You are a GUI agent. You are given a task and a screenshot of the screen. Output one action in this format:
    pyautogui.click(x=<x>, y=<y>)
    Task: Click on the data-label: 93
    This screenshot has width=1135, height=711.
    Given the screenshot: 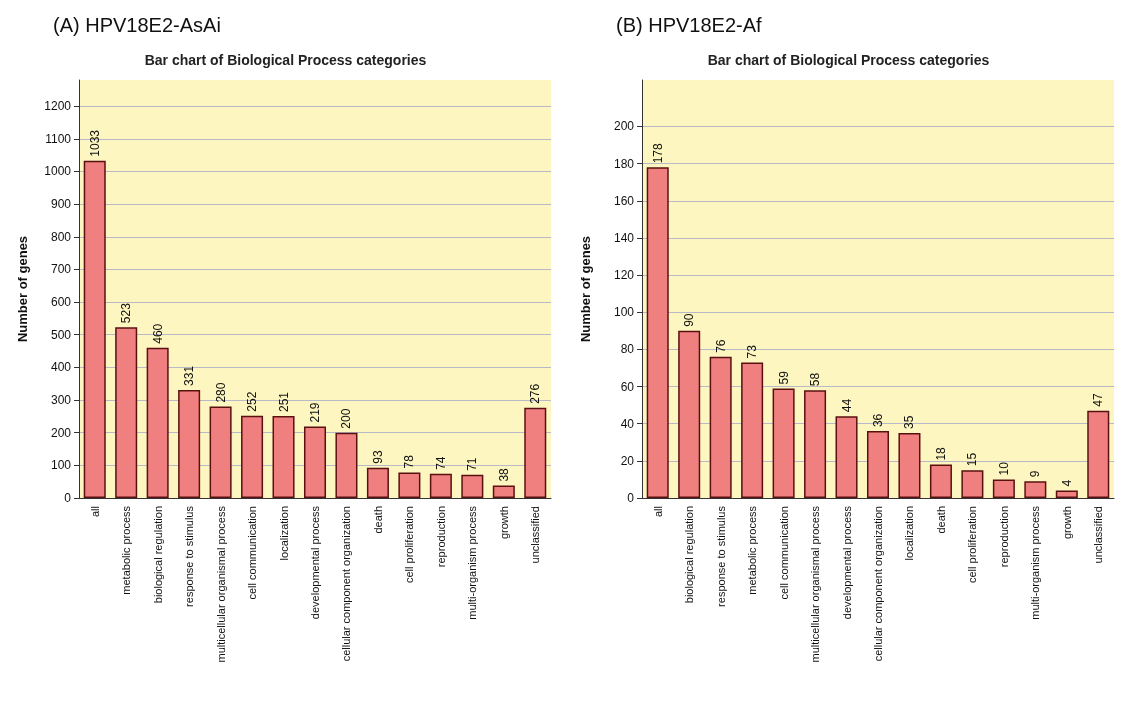 What is the action you would take?
    pyautogui.click(x=377, y=456)
    